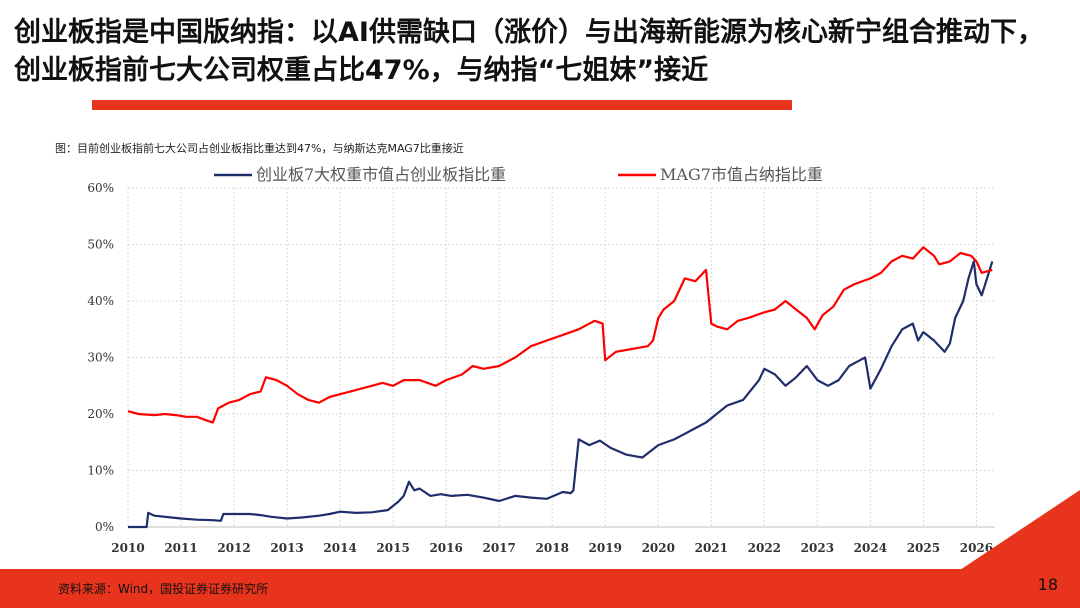  Describe the element at coordinates (711, 548) in the screenshot. I see `x-tick-label: 2021` at that location.